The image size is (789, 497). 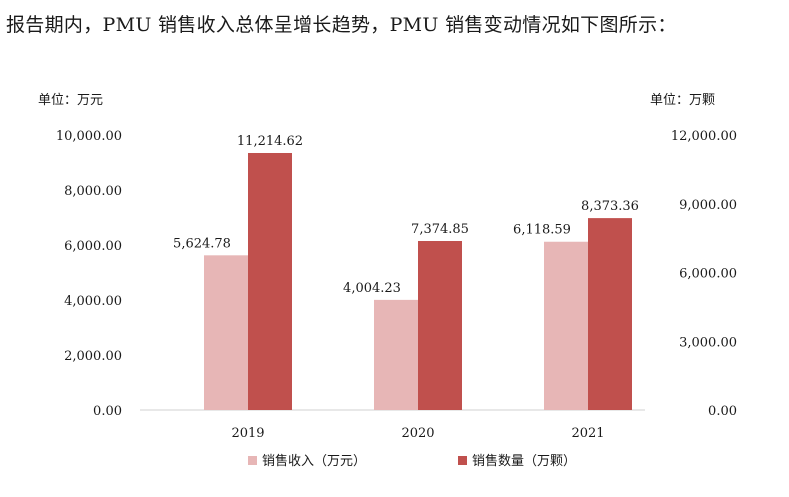 What do you see at coordinates (542, 230) in the screenshot?
I see `data-label: 6,118.59` at bounding box center [542, 230].